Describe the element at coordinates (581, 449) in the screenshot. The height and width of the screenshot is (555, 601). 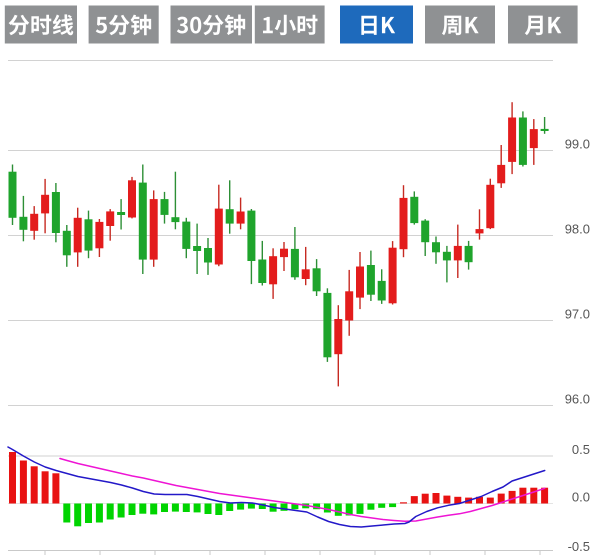
I see `svg-text: 0.5` at that location.